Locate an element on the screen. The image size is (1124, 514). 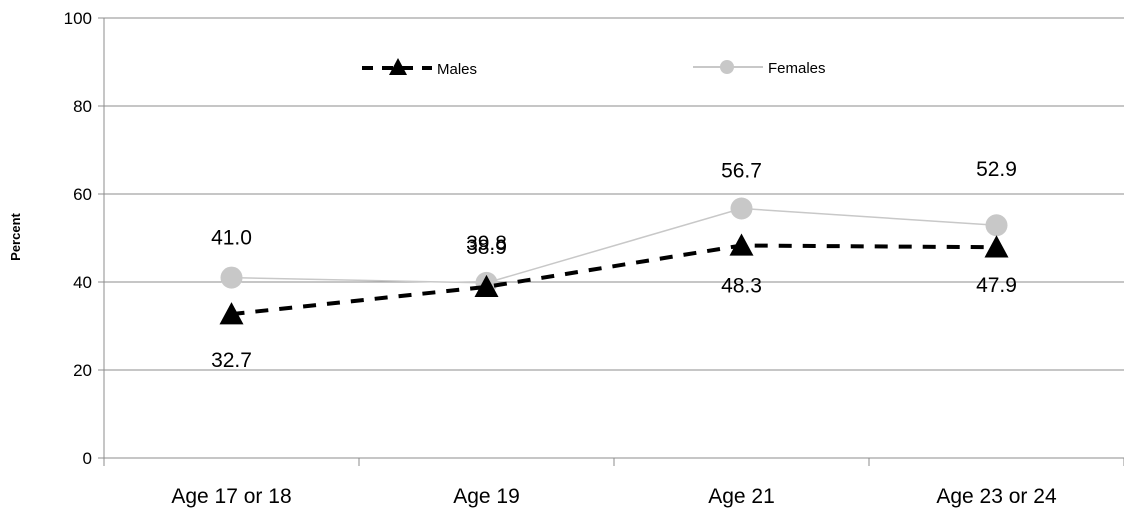
x-tick-label: Age 19 is located at coordinates (486, 496).